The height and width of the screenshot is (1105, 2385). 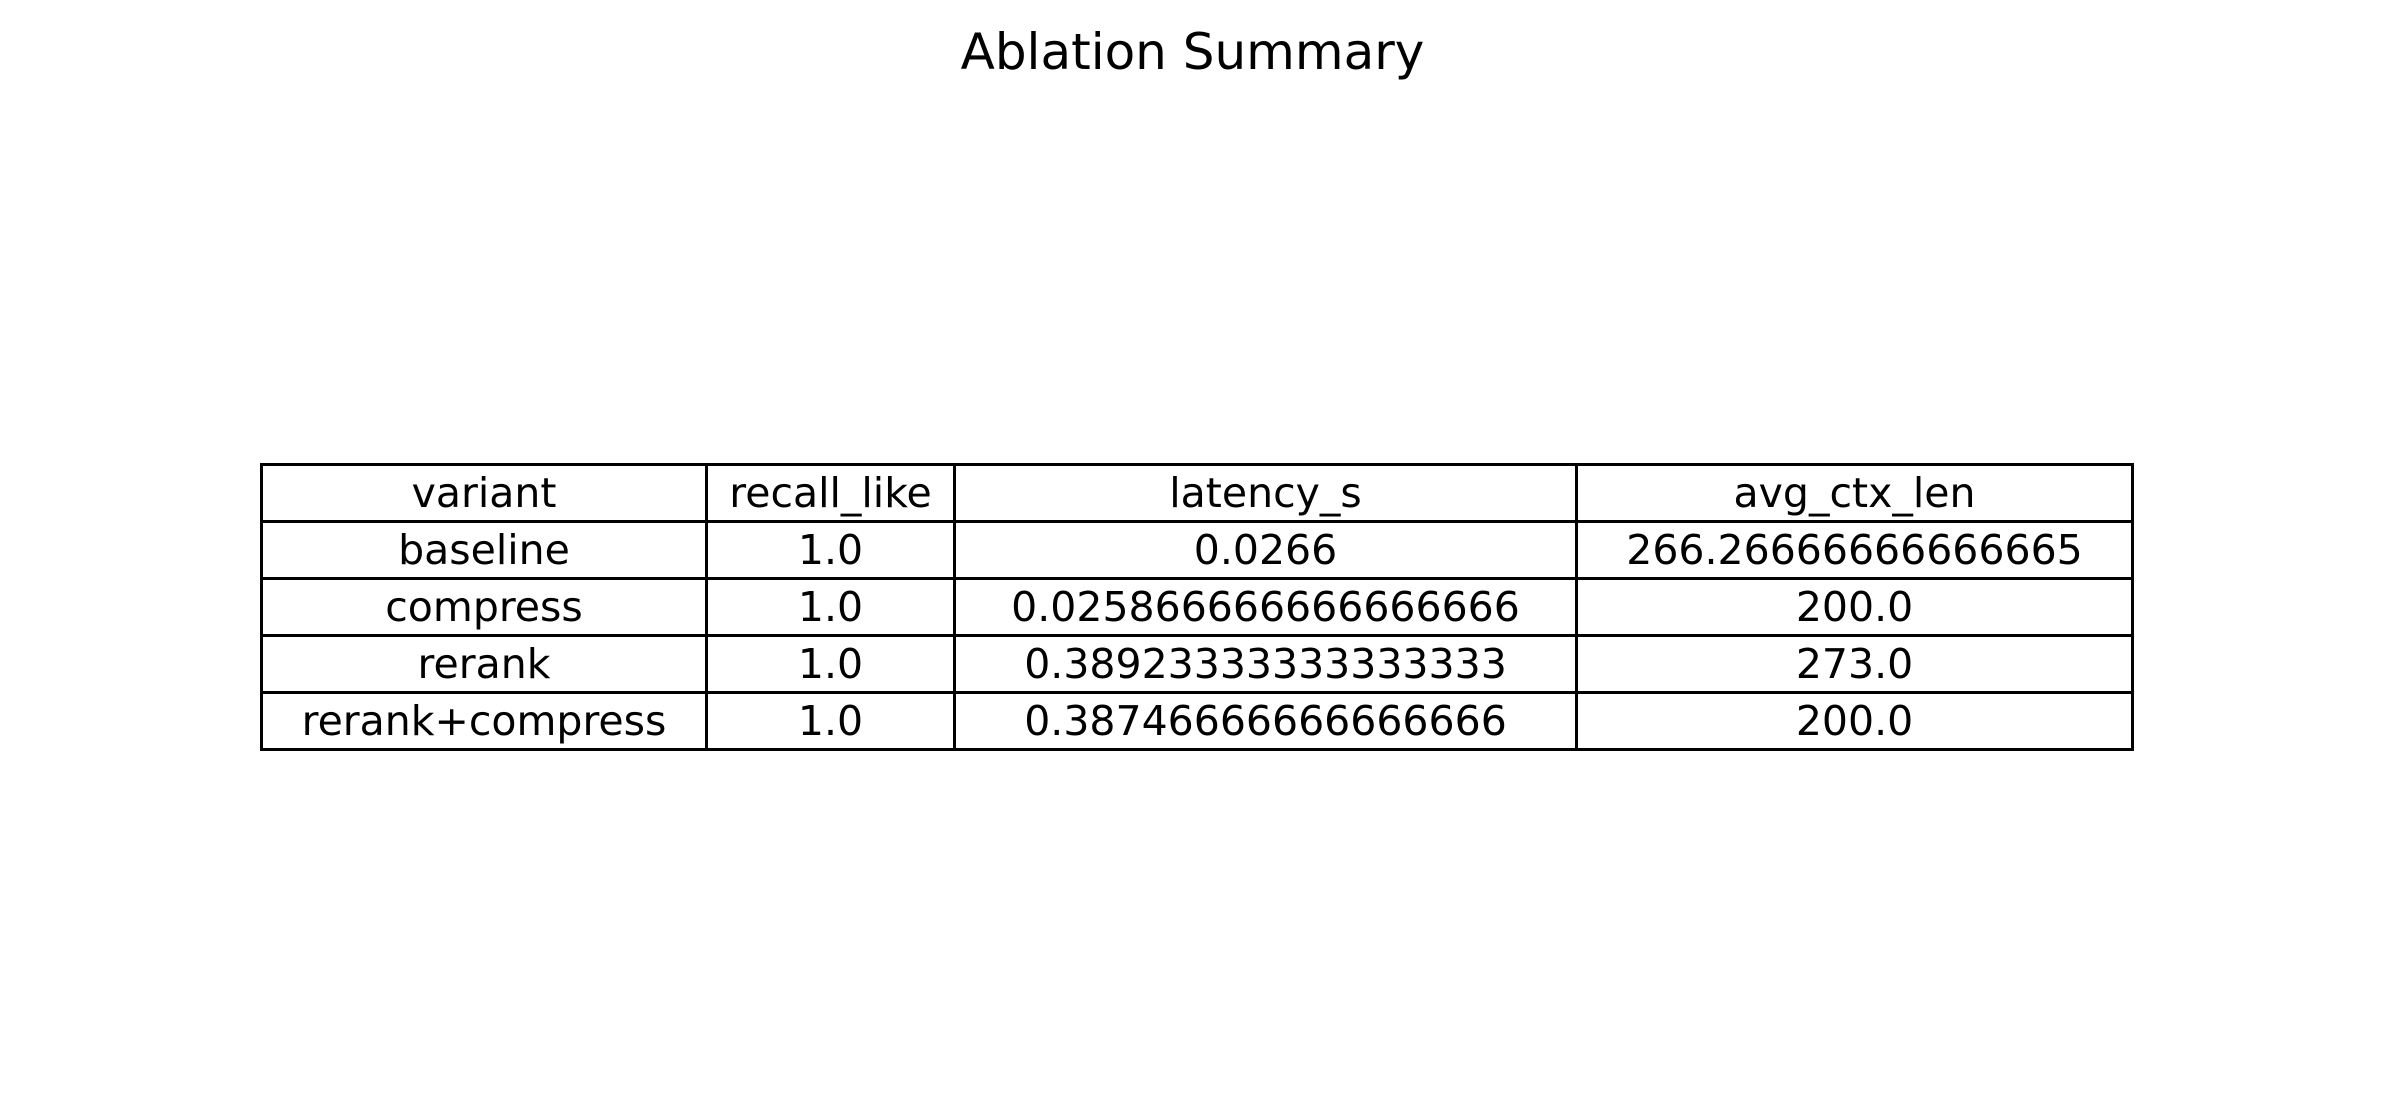 What do you see at coordinates (1192, 52) in the screenshot?
I see `chart-title: Ablation Summary` at bounding box center [1192, 52].